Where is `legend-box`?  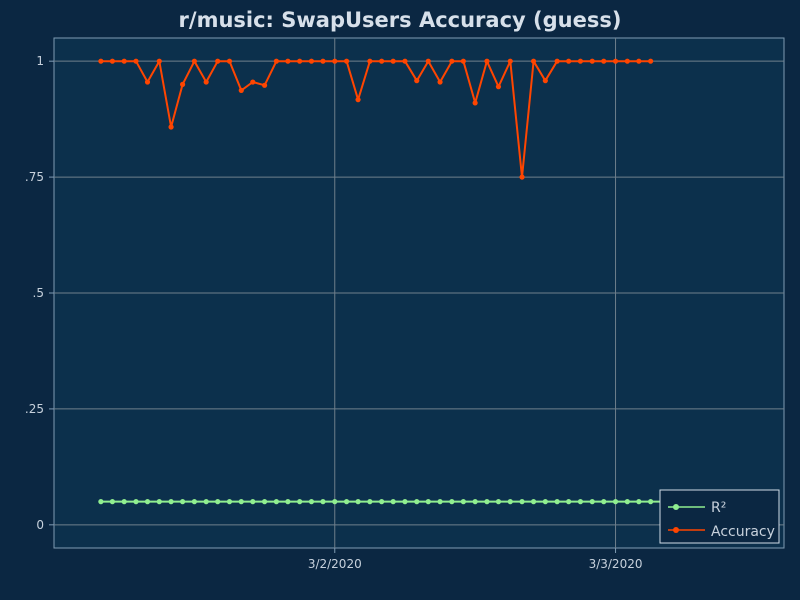
legend-box is located at coordinates (719, 516).